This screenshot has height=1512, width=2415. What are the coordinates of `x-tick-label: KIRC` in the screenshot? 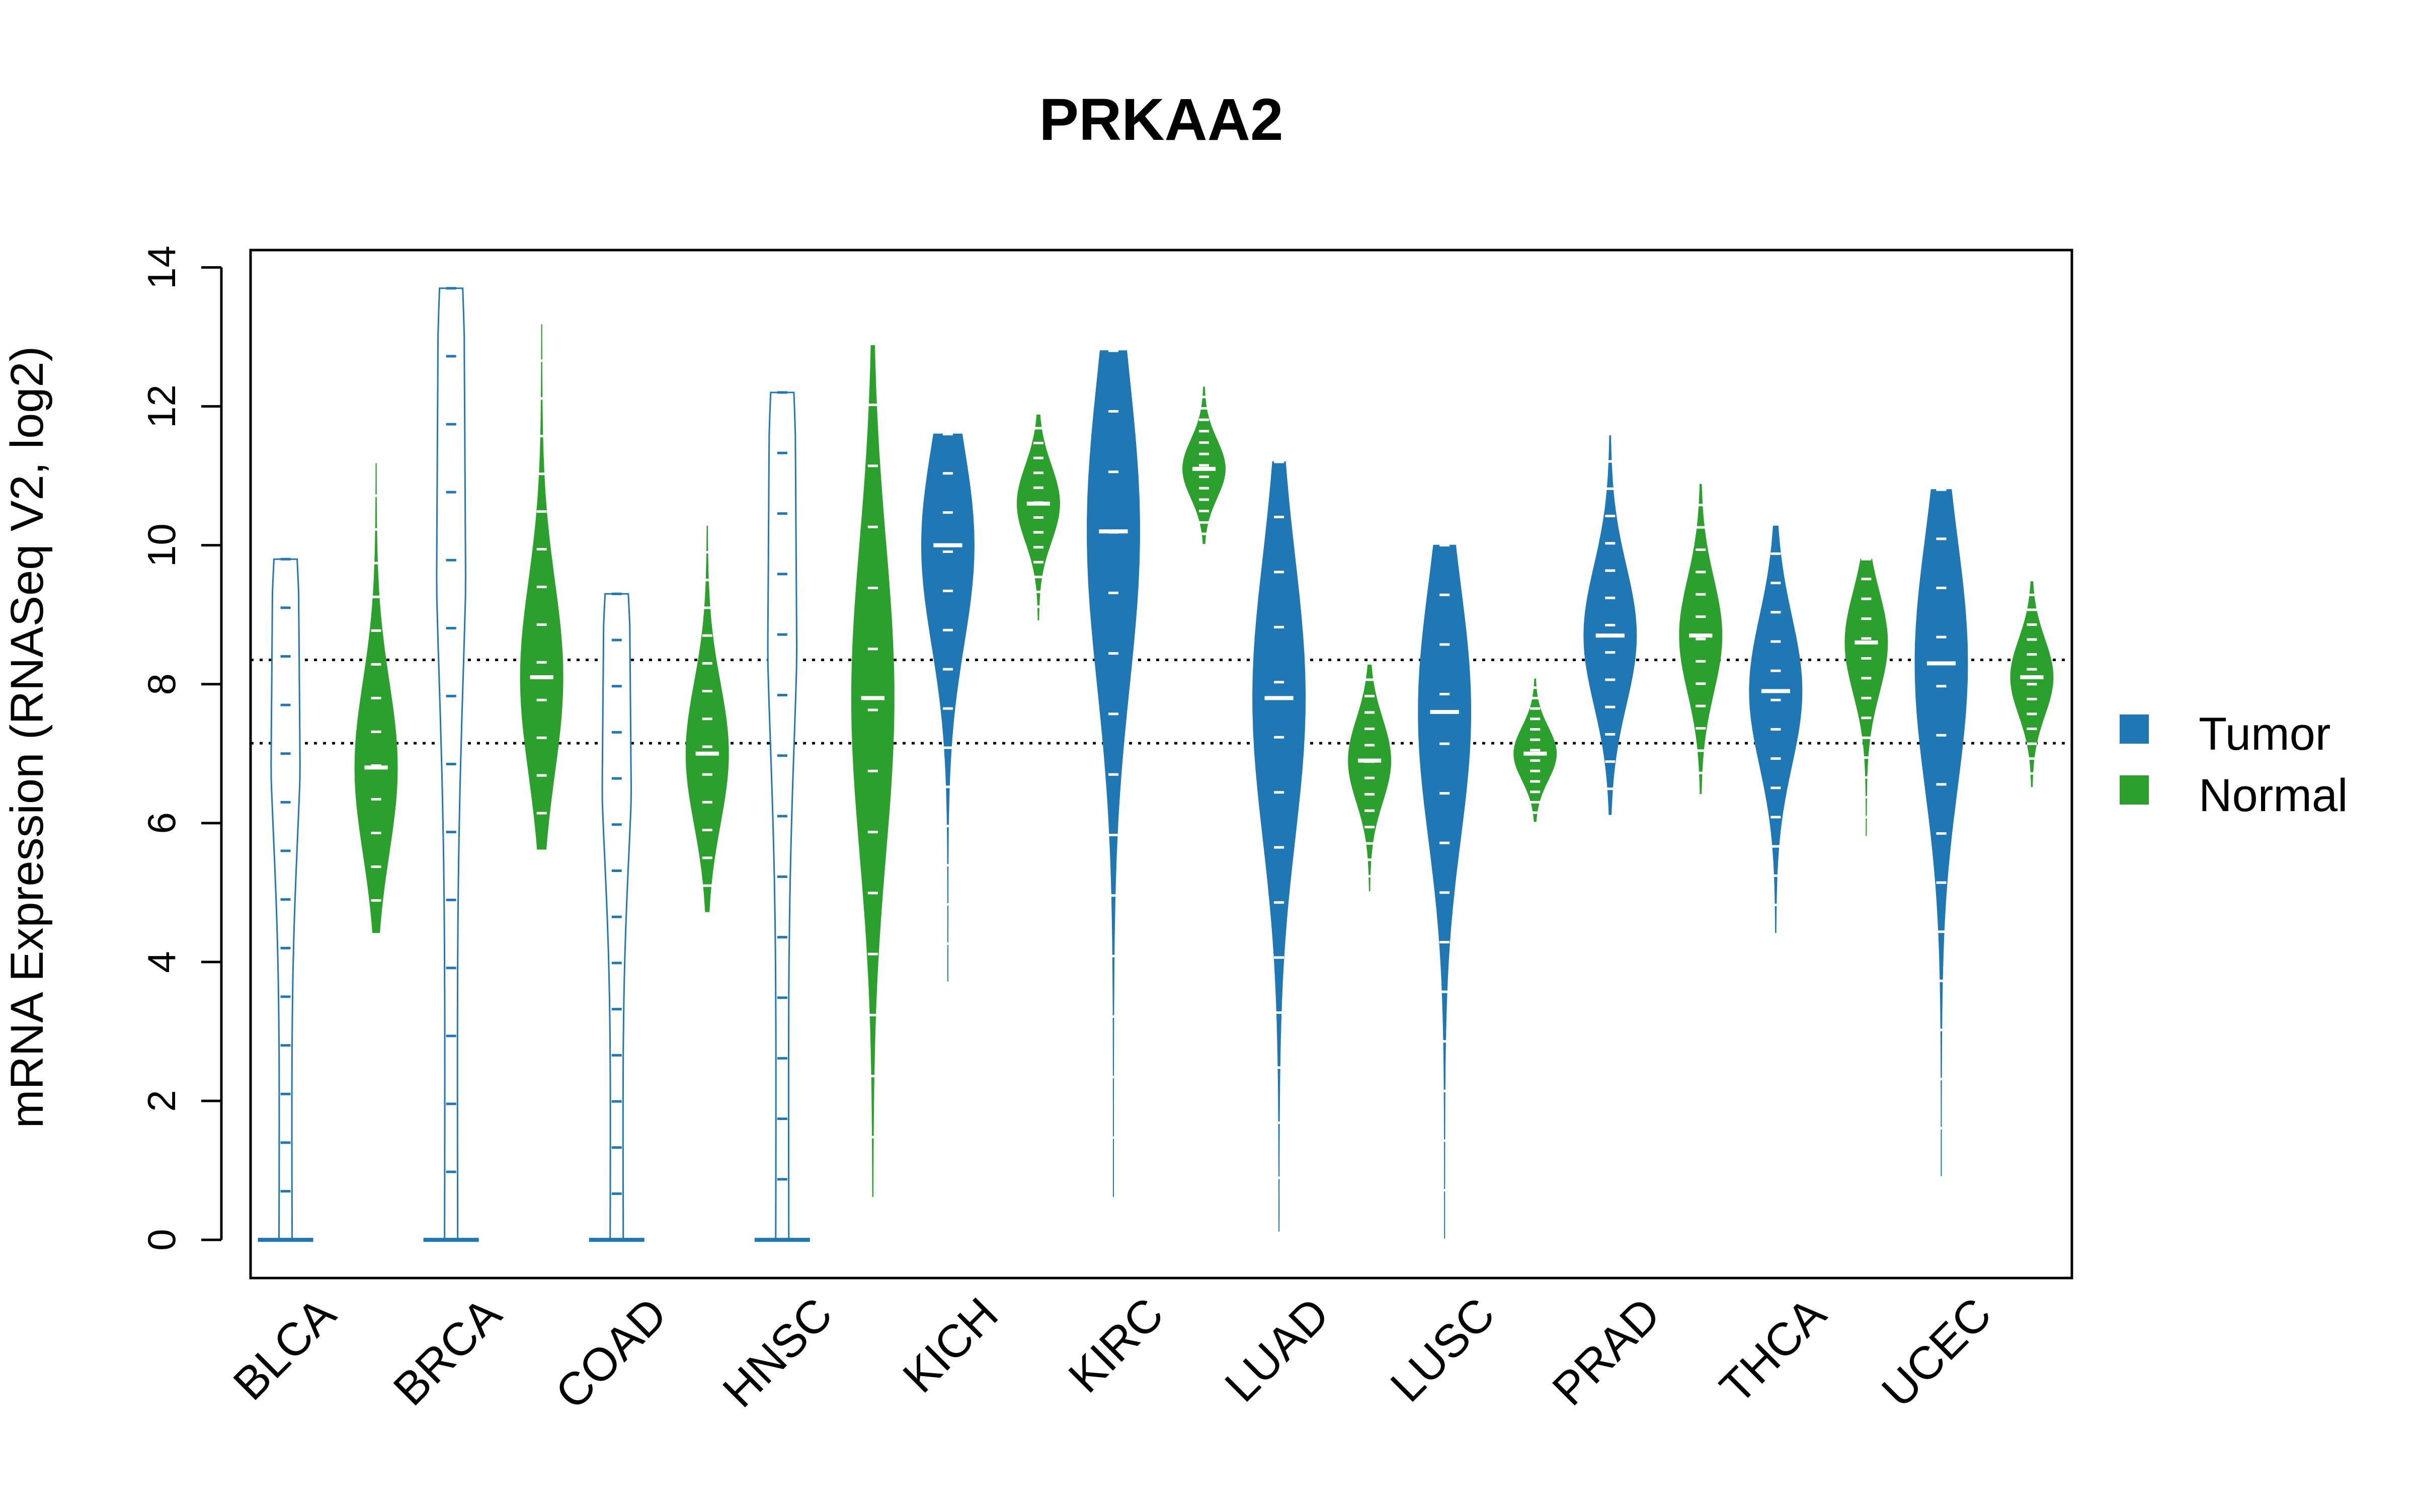 It's located at (1116, 1346).